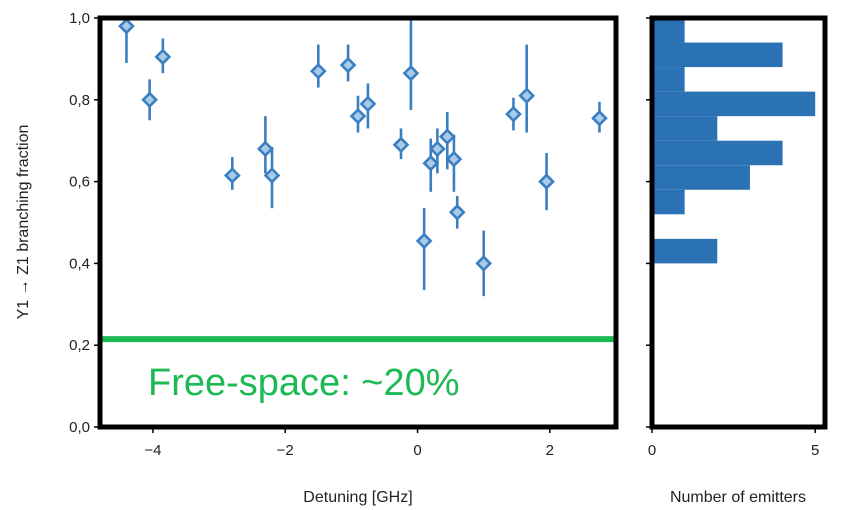 The height and width of the screenshot is (510, 841). I want to click on y-tick-label: 0,8, so click(79, 100).